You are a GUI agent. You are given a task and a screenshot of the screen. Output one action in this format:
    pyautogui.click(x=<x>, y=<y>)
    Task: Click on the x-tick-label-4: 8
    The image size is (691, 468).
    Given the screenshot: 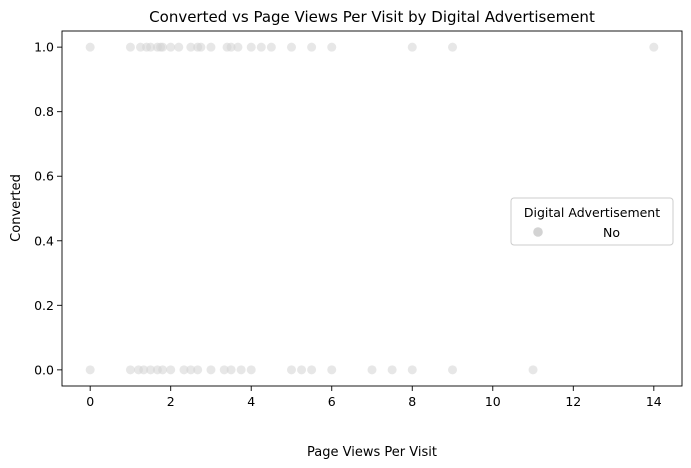 What is the action you would take?
    pyautogui.click(x=412, y=401)
    